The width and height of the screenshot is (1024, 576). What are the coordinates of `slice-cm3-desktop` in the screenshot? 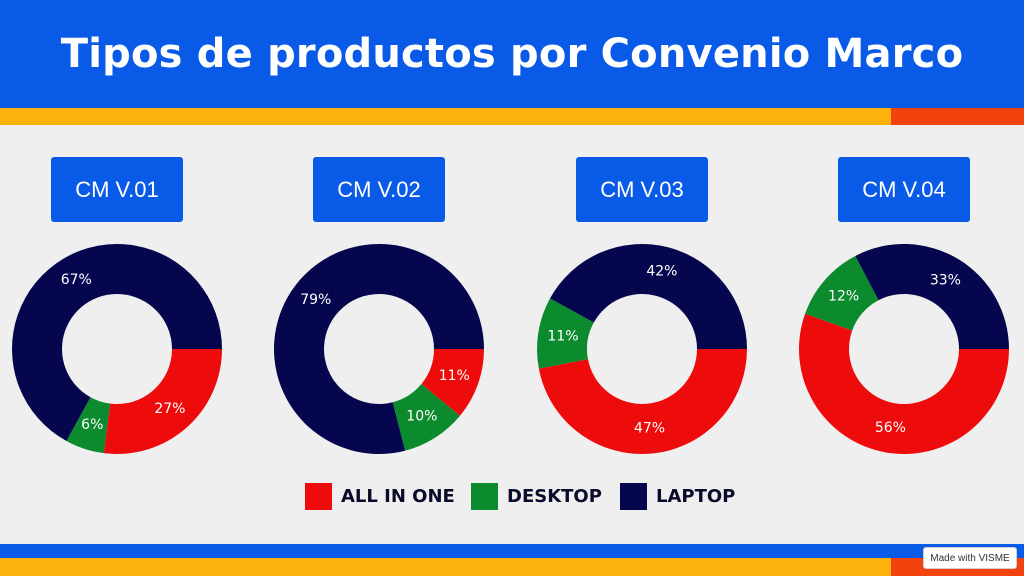 It's located at (565, 333).